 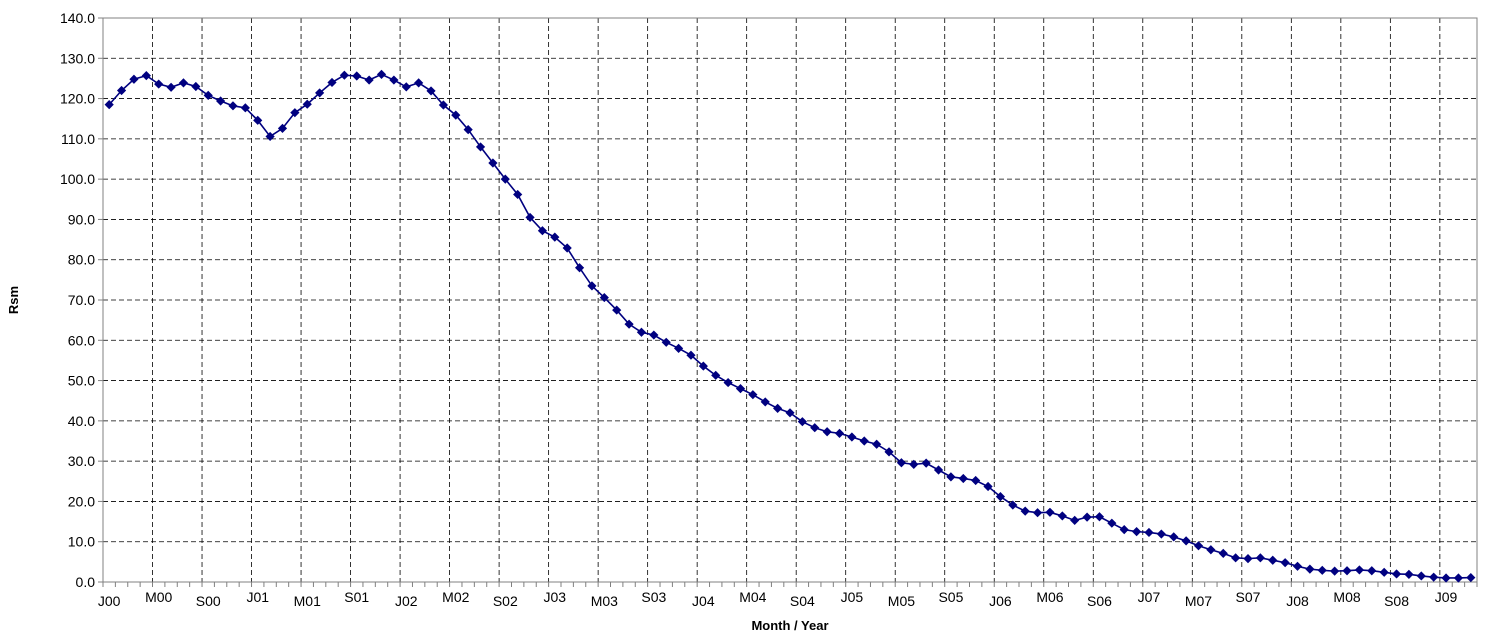 I want to click on y-tick-label: 140.0, so click(x=77, y=18).